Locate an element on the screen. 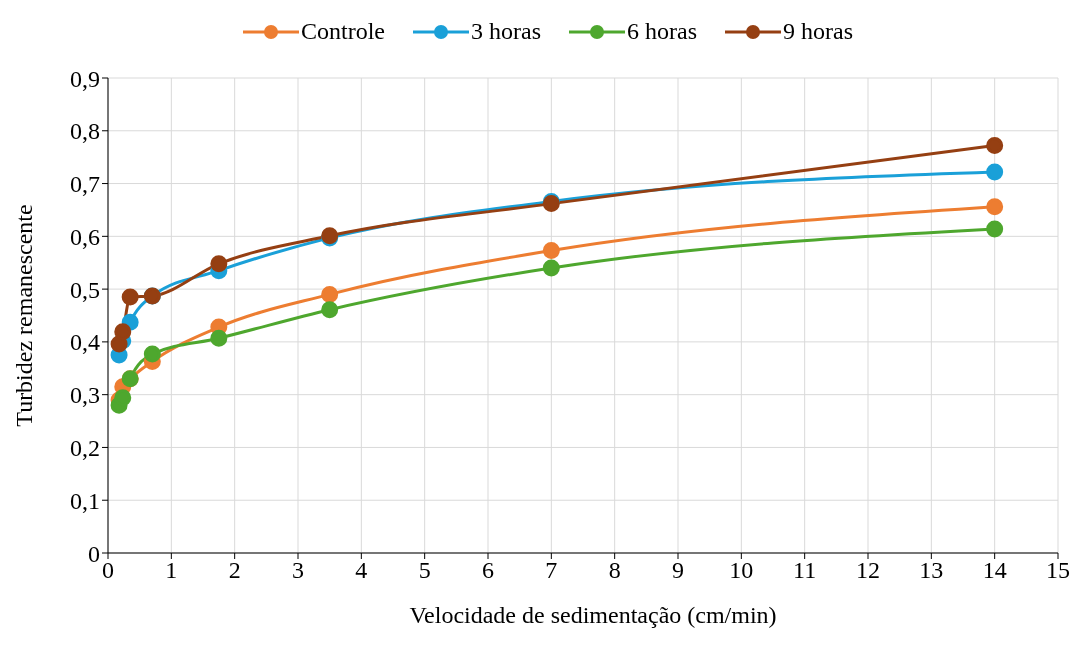 This screenshot has width=1088, height=659. y-tick-label: 0,9 is located at coordinates (85, 78).